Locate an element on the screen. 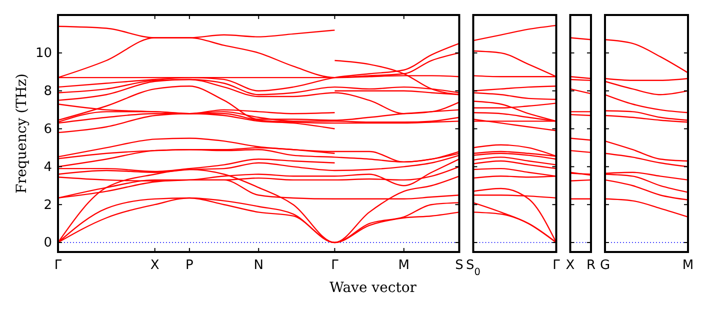 The height and width of the screenshot is (310, 709). x-tick-label: P is located at coordinates (190, 266).